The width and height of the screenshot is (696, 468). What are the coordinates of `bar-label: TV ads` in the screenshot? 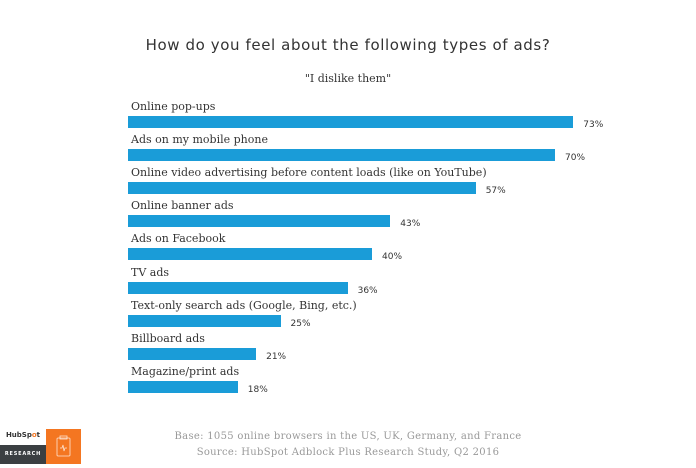 It's located at (150, 272).